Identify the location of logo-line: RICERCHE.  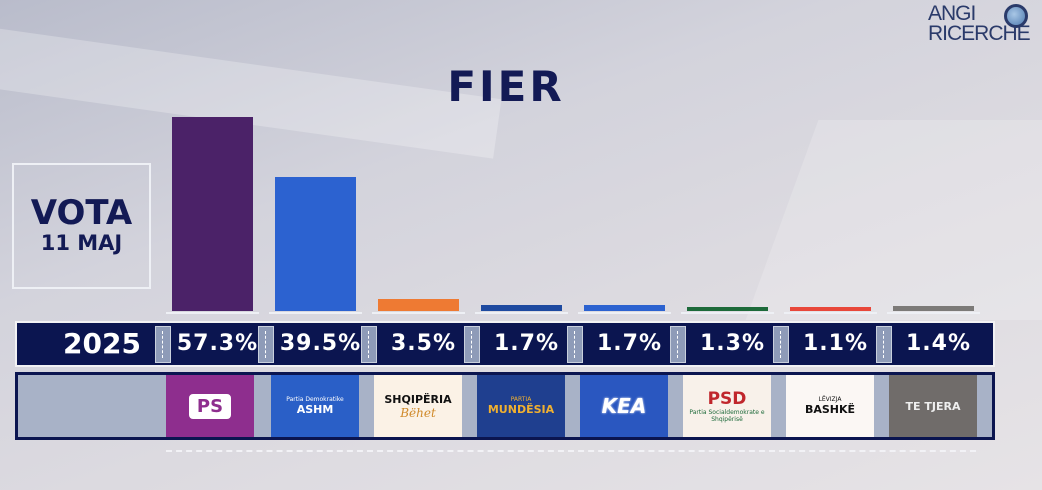
(979, 33).